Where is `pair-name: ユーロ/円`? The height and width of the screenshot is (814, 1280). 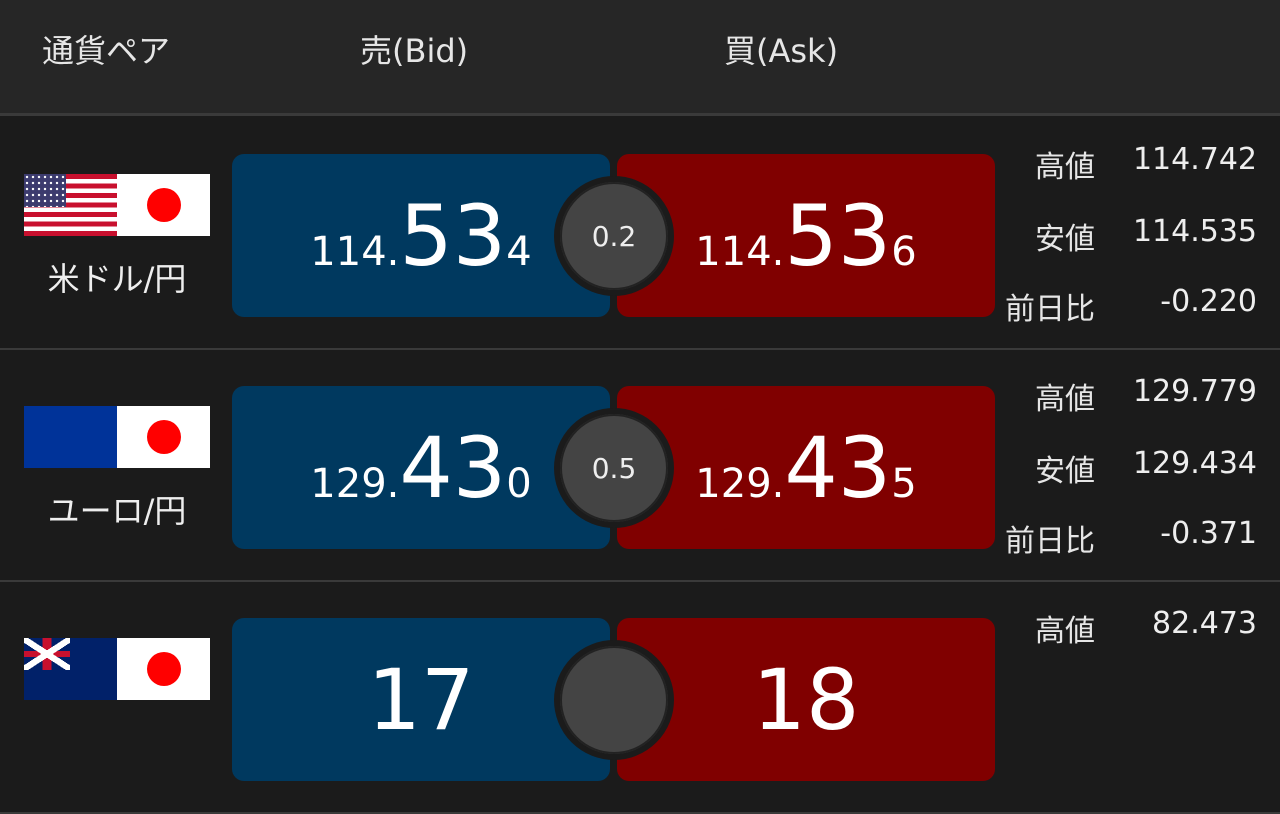
pair-name: ユーロ/円 is located at coordinates (117, 511).